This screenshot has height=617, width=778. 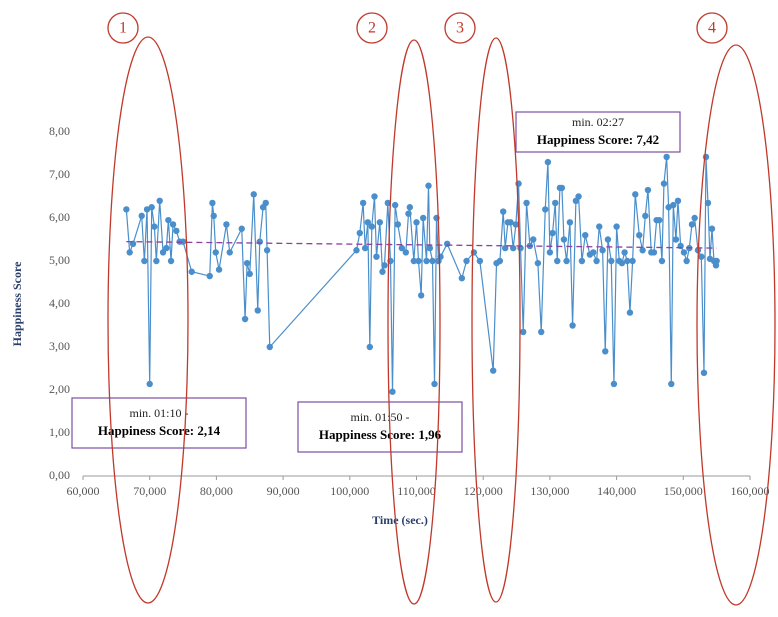 I want to click on annotation-time: min. 02:27, so click(x=598, y=122).